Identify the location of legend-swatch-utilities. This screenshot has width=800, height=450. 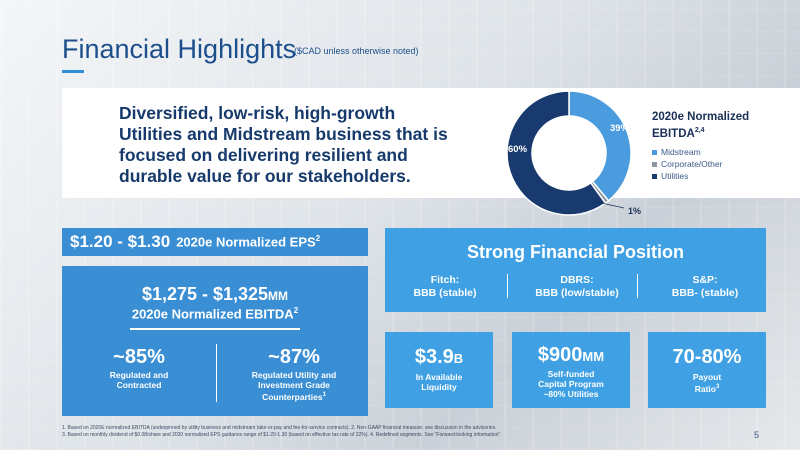
(654, 176).